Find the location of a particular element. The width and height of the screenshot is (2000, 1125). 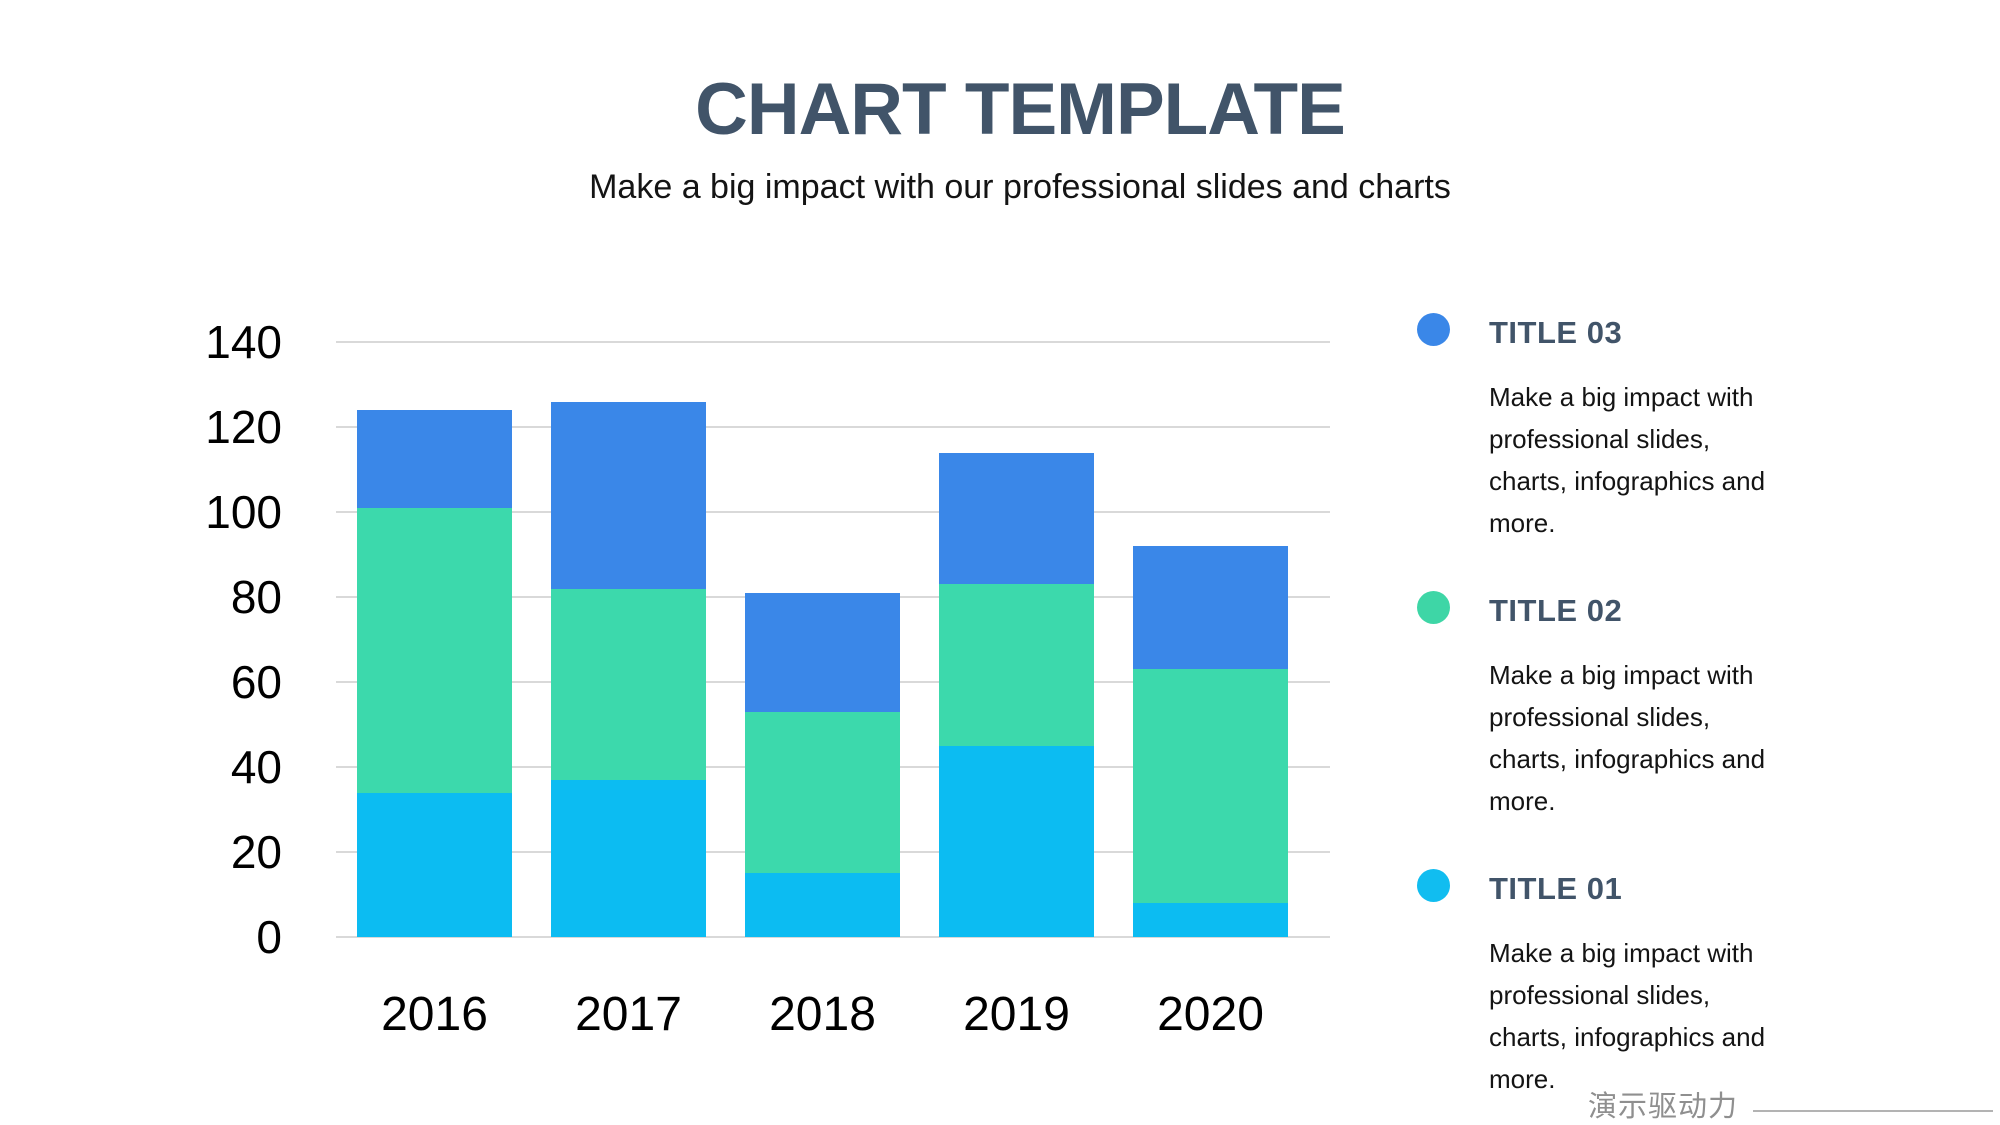

legend-item-label: TITLE 01 is located at coordinates (1556, 888).